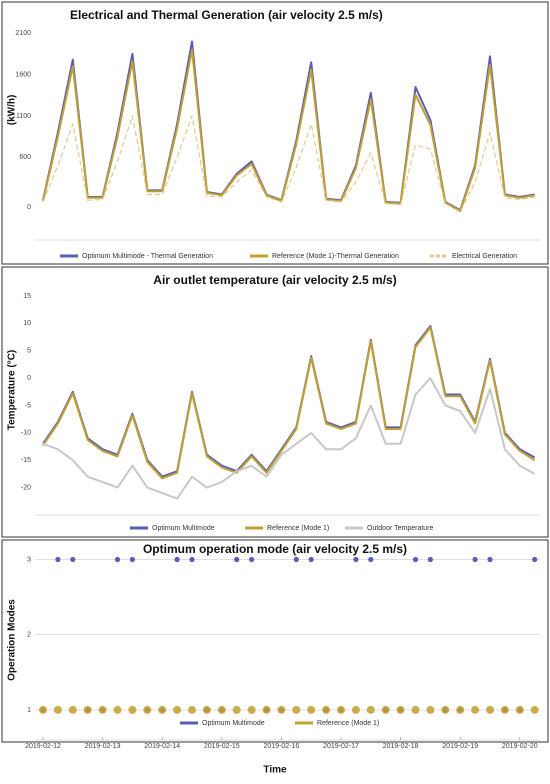 The image size is (550, 784). I want to click on legend-label: Electrical Generation, so click(484, 256).